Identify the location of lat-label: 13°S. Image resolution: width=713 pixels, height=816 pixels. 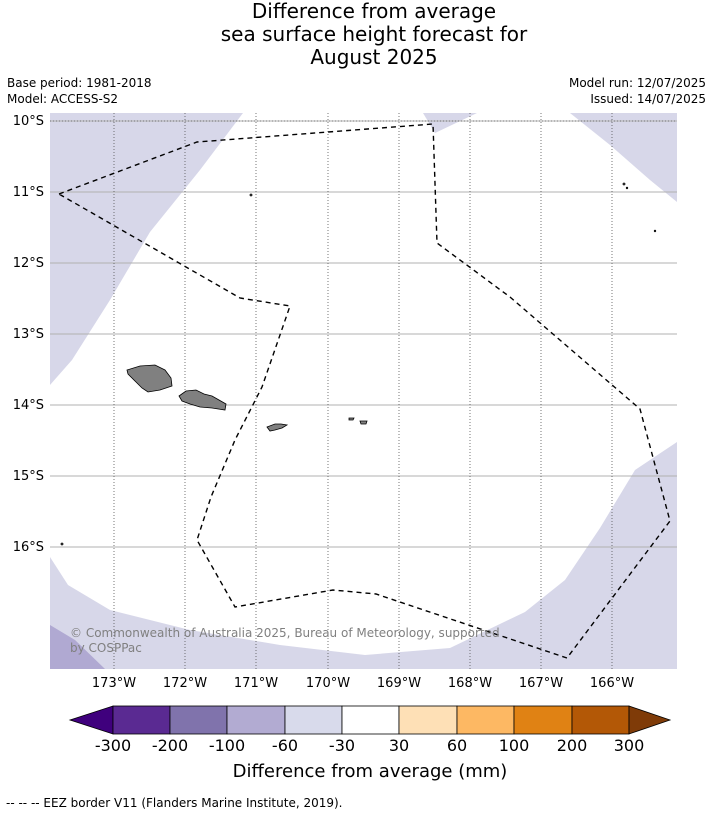
(28, 334).